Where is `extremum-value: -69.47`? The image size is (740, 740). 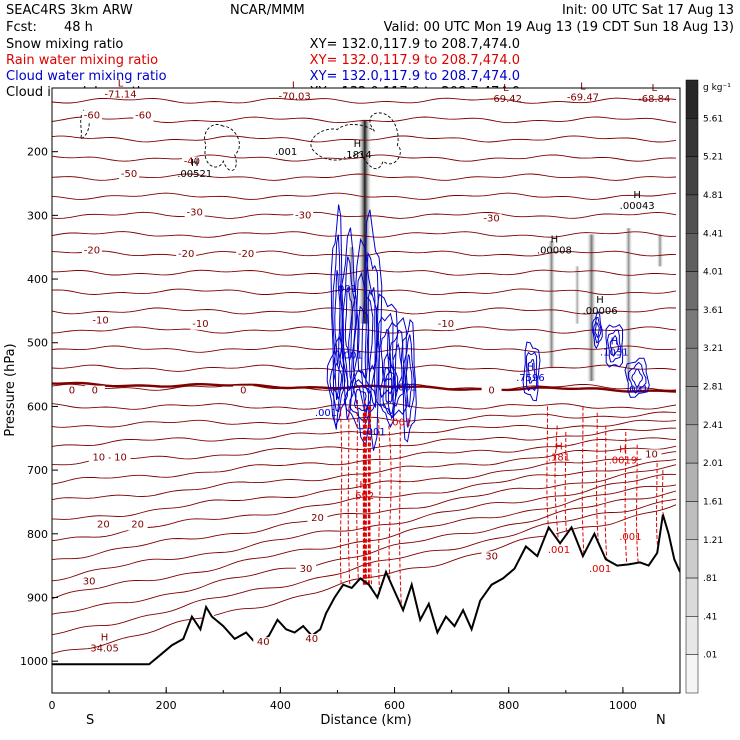
extremum-value: -69.47 is located at coordinates (583, 98).